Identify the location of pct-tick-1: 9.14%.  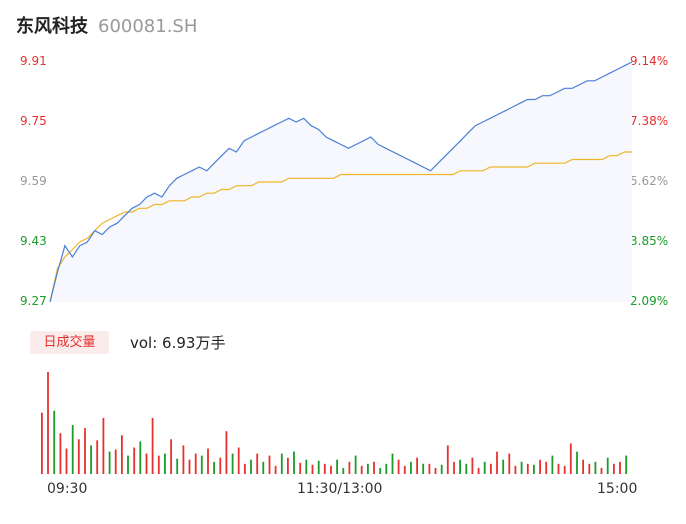
(649, 61).